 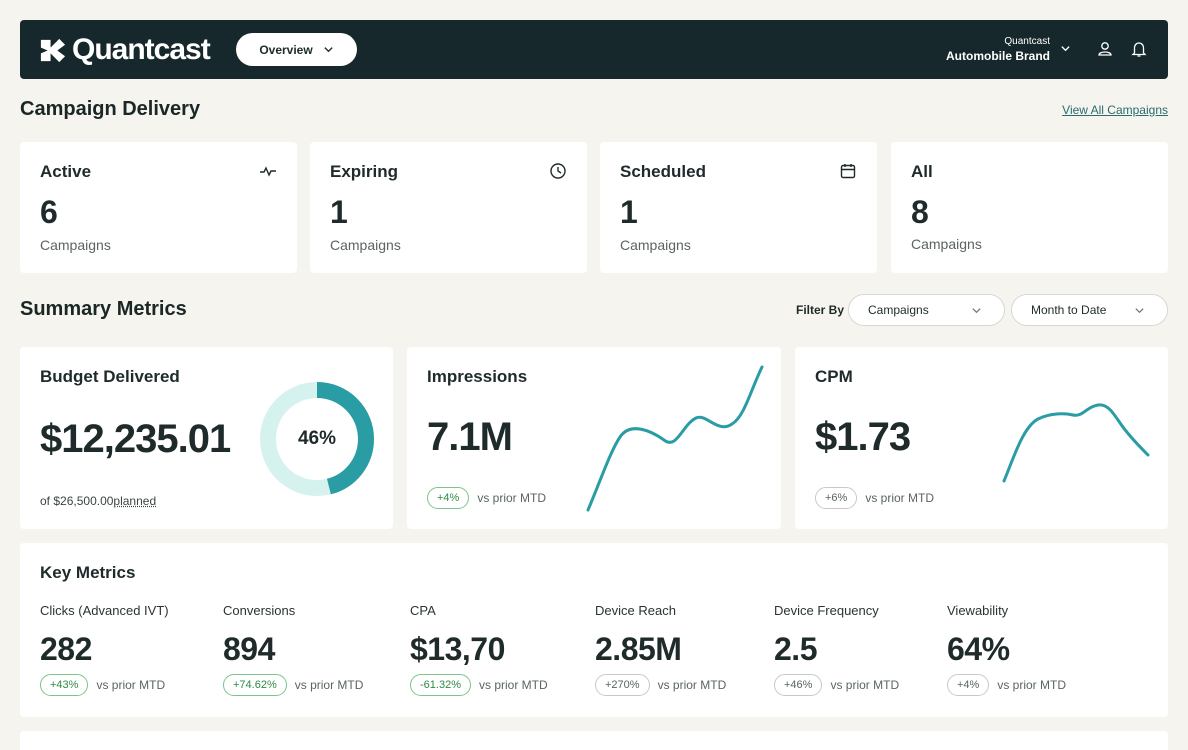 What do you see at coordinates (255, 685) in the screenshot?
I see `delta-badge: +74.62%` at bounding box center [255, 685].